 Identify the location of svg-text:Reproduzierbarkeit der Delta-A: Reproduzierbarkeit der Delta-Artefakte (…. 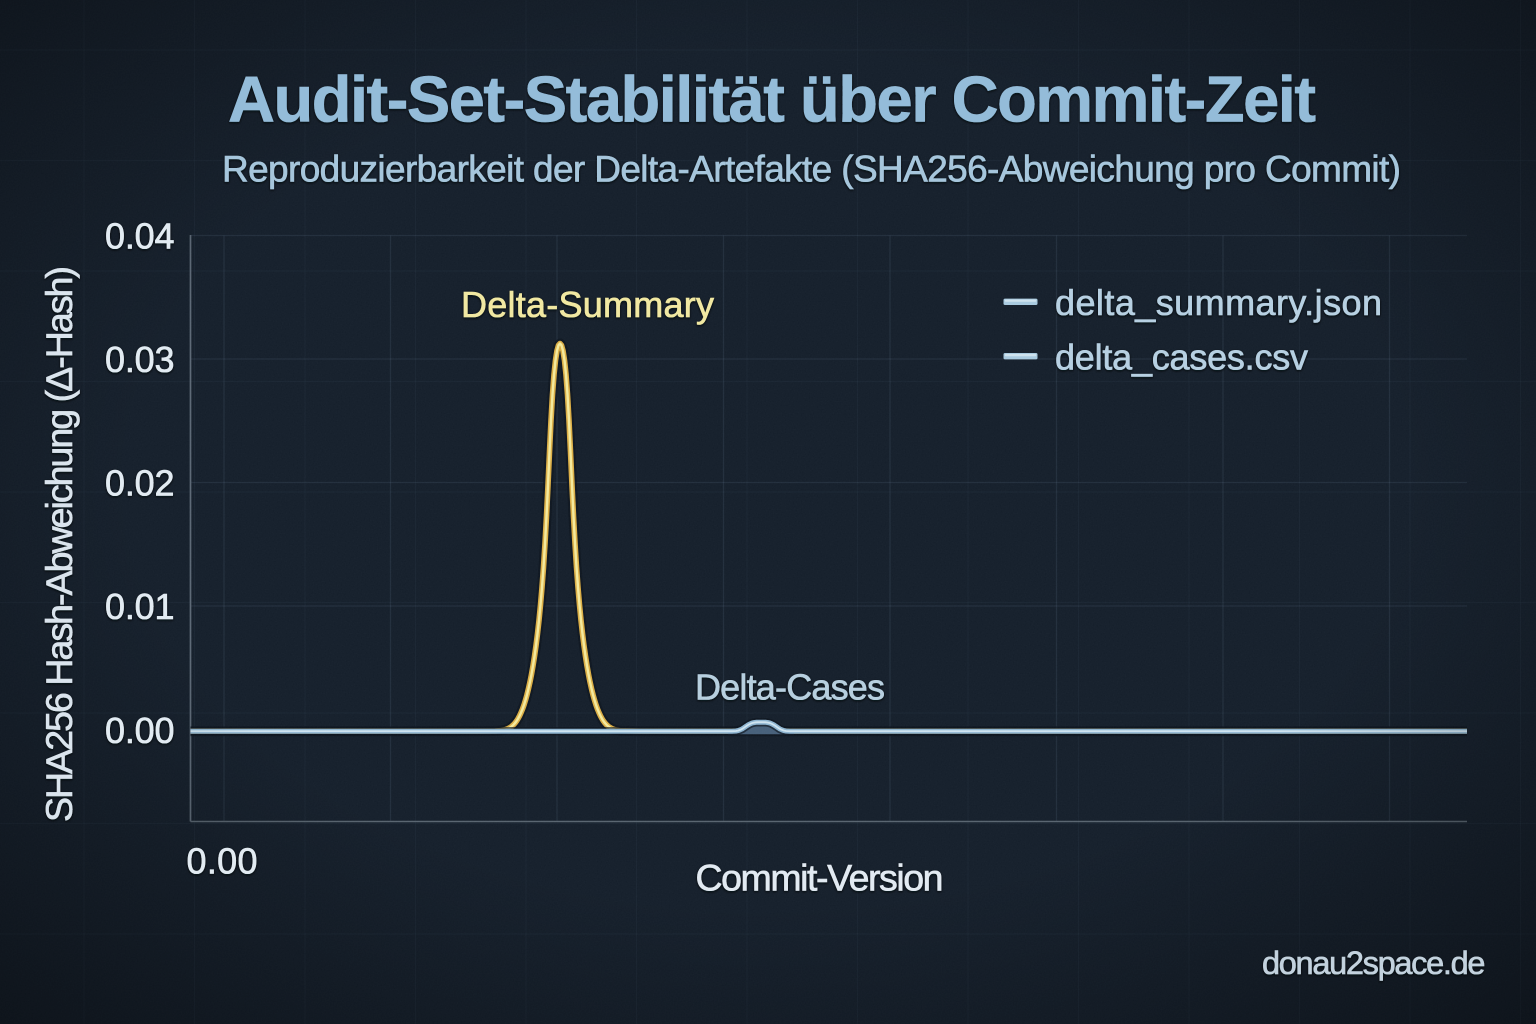
(811, 169).